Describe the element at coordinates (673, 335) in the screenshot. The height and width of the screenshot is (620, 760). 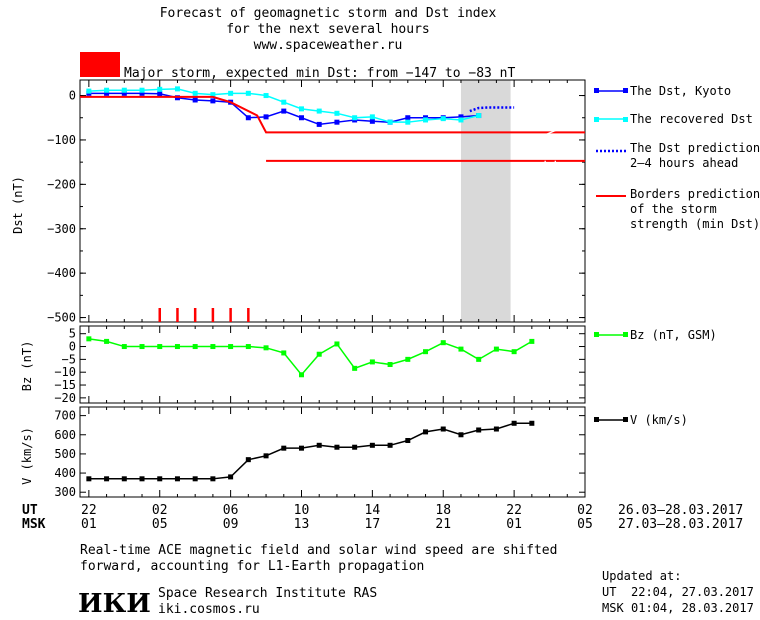
I see `legend-bz-label: Bz (nT, GSM)` at that location.